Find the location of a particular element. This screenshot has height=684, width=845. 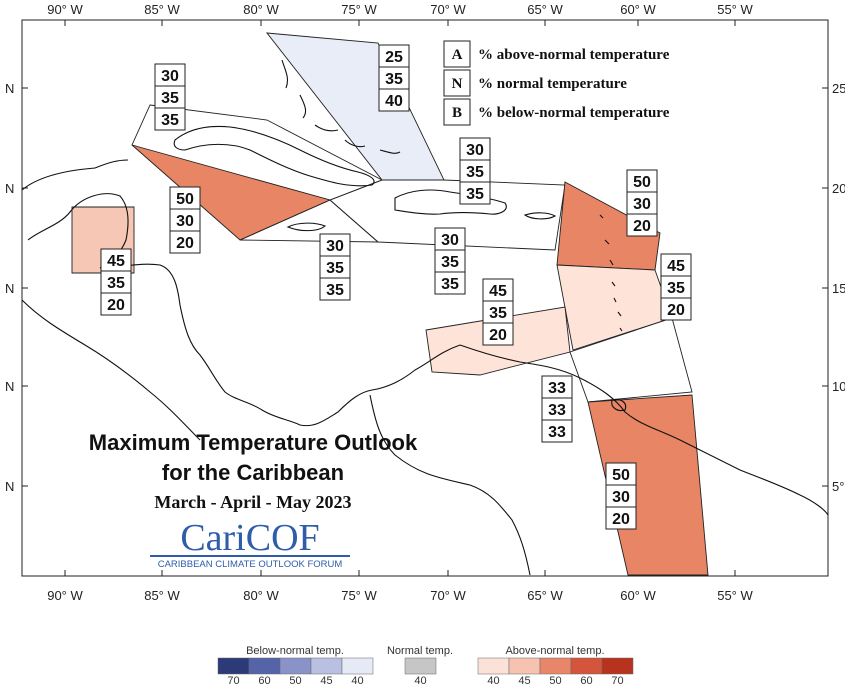

key-description: % normal temperature is located at coordinates (552, 84).